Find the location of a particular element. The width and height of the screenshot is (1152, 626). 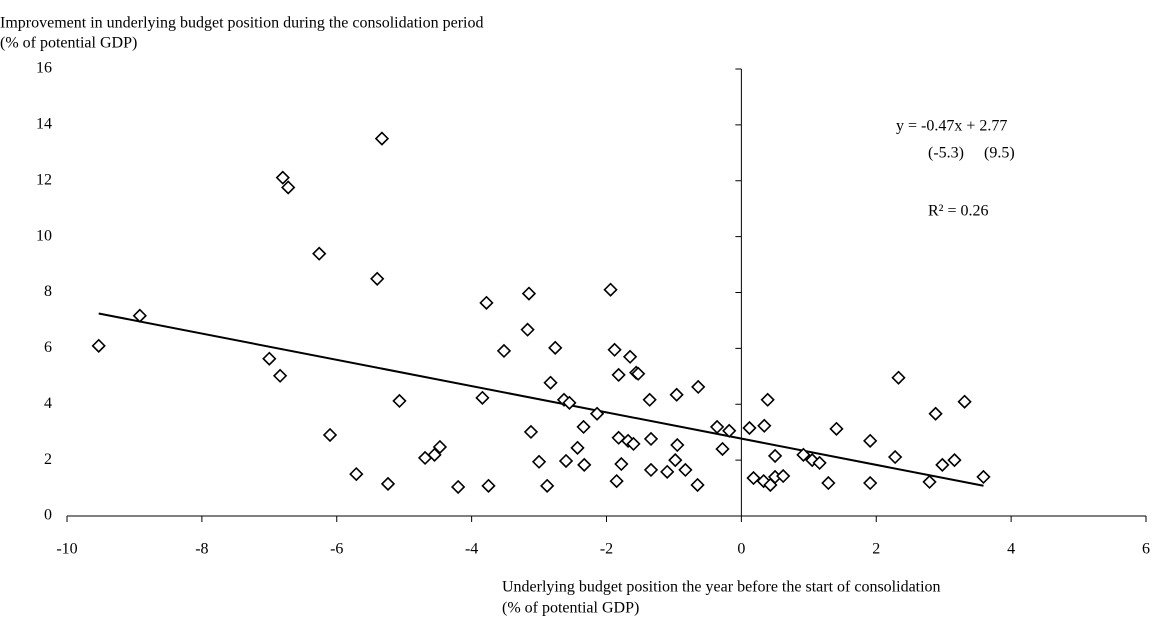

t-stats: (-5.3) (9.5) is located at coordinates (971, 153).